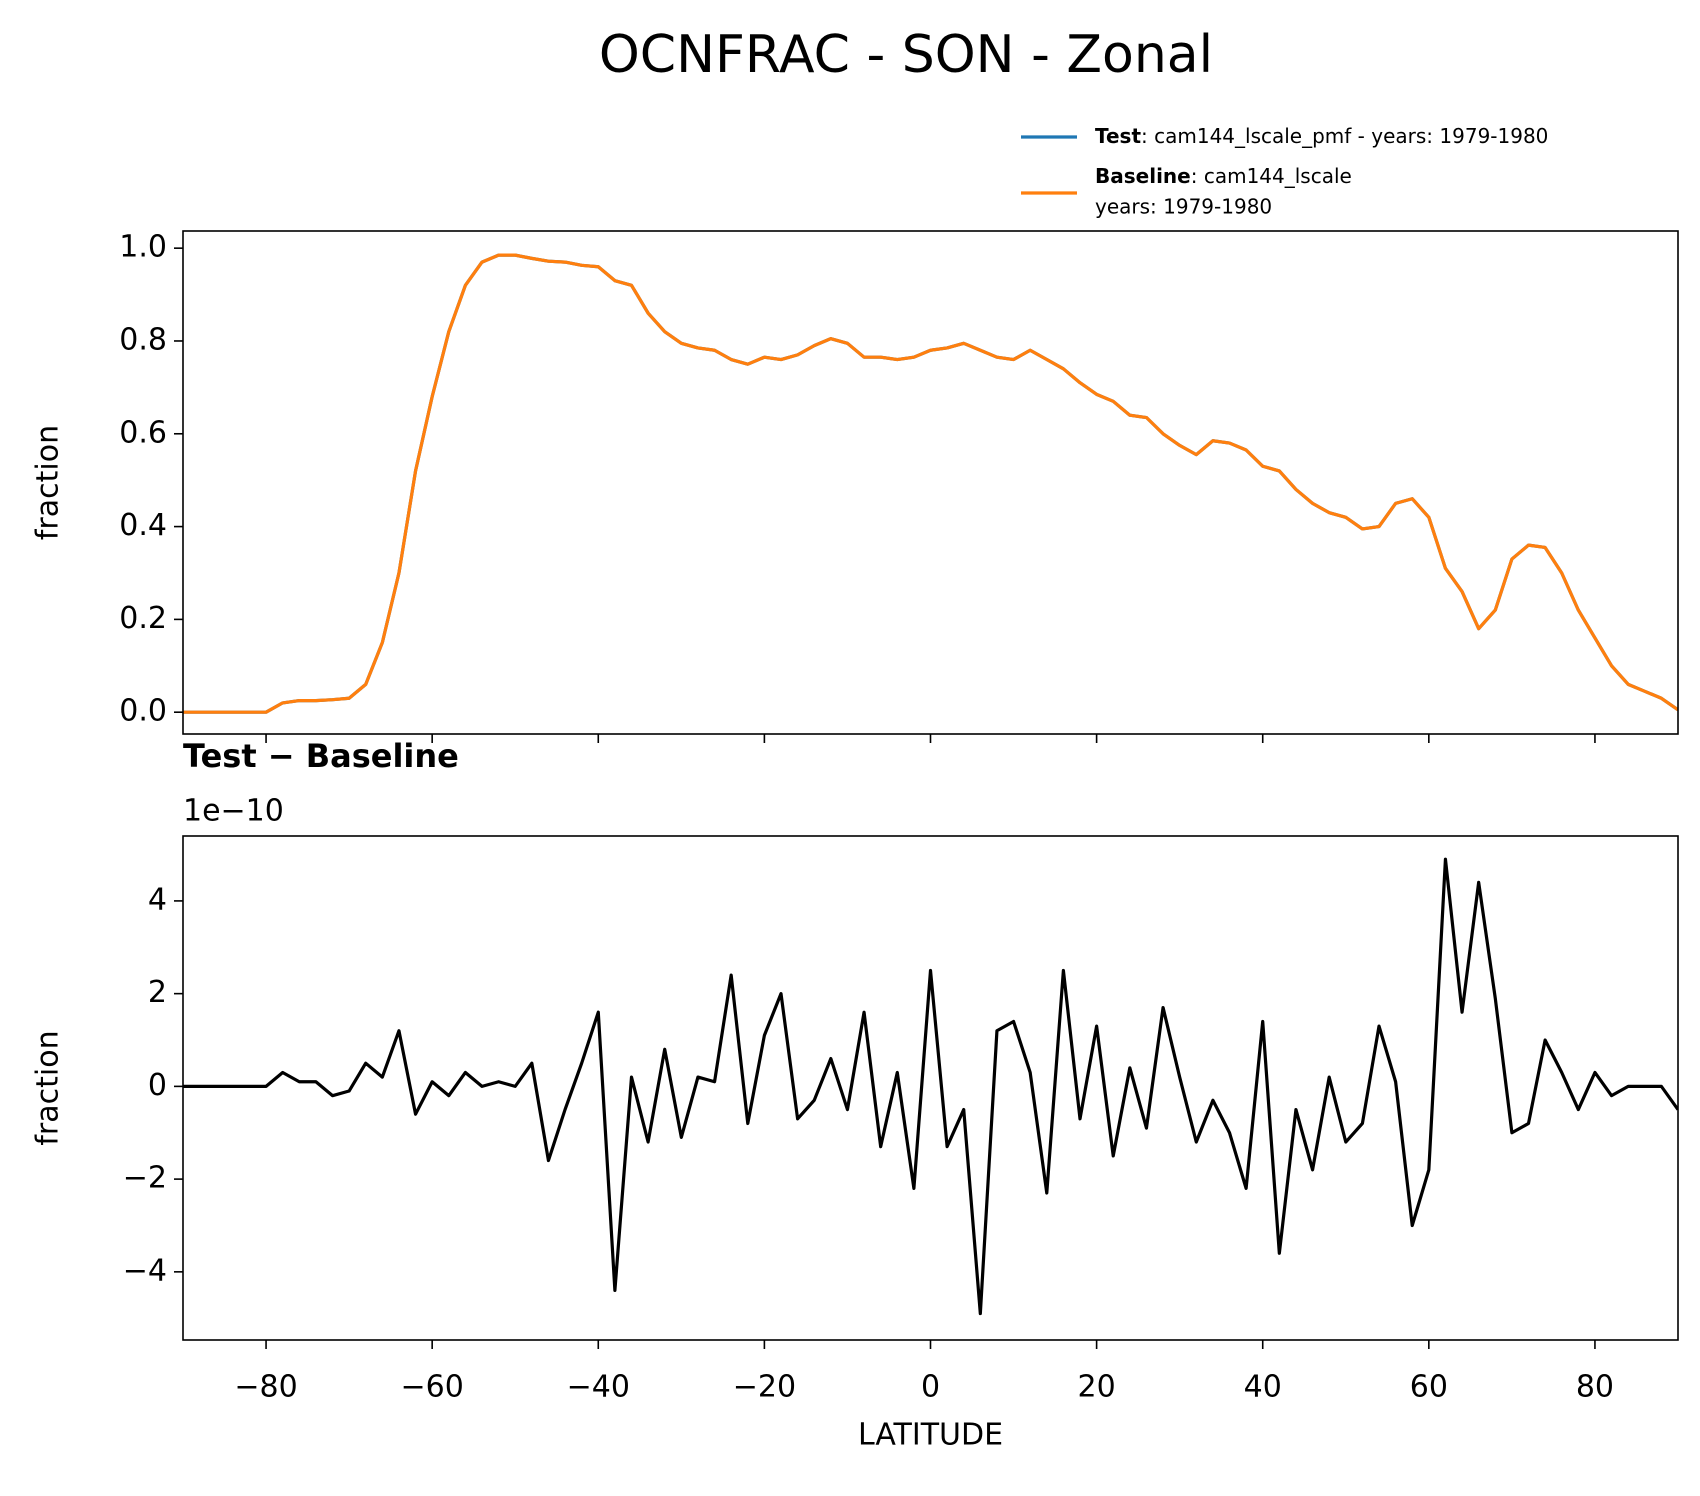  Describe the element at coordinates (930, 1435) in the screenshot. I see `x-axis-label: LATITUDE` at that location.